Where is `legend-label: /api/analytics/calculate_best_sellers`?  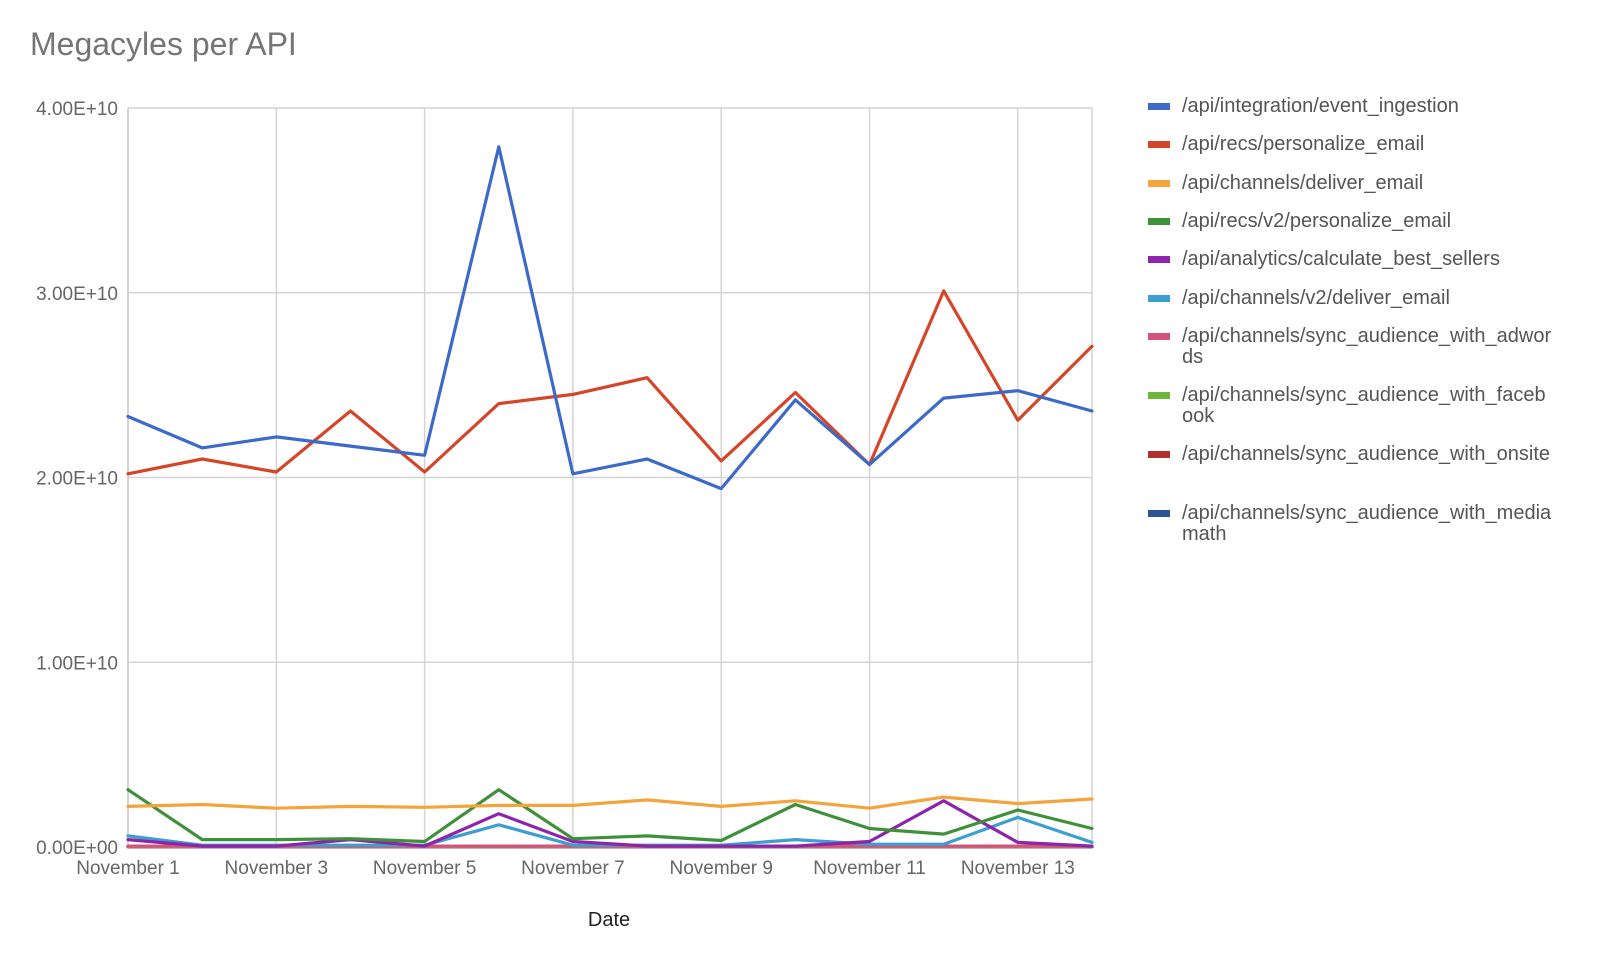
legend-label: /api/analytics/calculate_best_sellers is located at coordinates (1341, 259).